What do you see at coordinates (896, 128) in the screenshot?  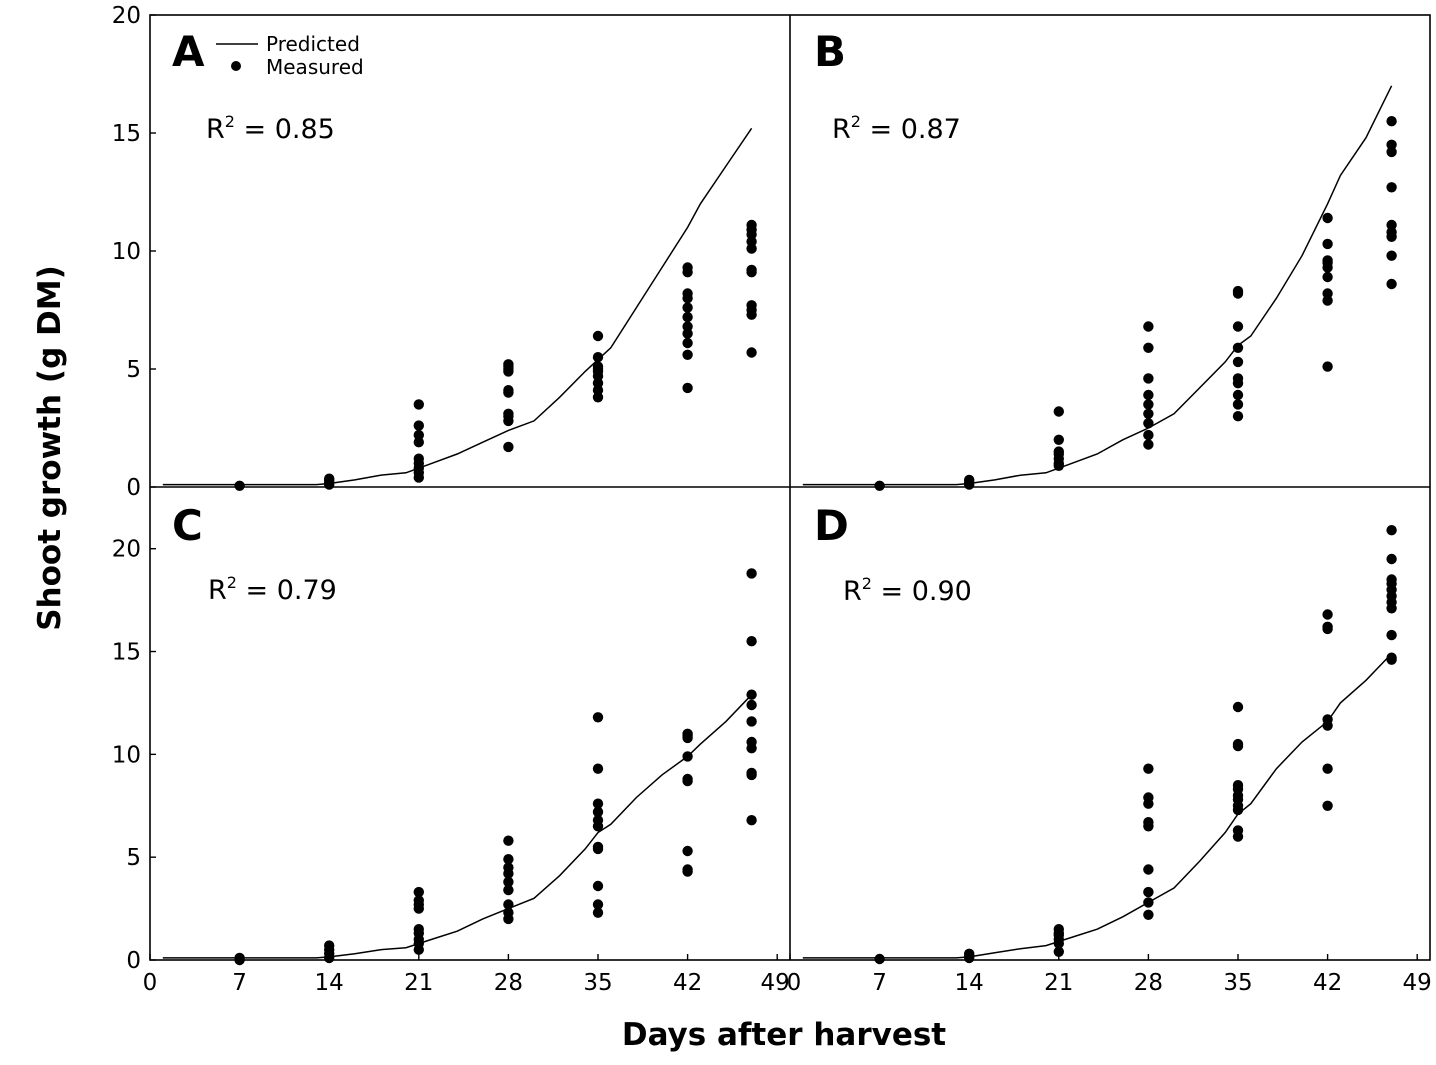 I see `r2-annotation-b: R2 = 0.87` at bounding box center [896, 128].